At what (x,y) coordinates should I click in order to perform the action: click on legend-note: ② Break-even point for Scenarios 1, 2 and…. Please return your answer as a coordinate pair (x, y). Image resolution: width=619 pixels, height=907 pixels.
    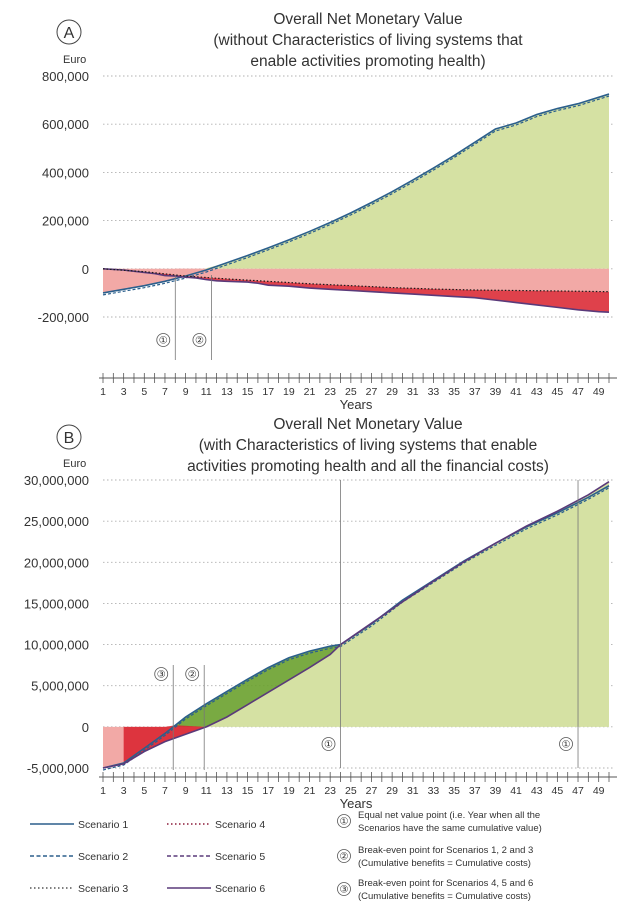
    Looking at the image, I should click on (435, 857).